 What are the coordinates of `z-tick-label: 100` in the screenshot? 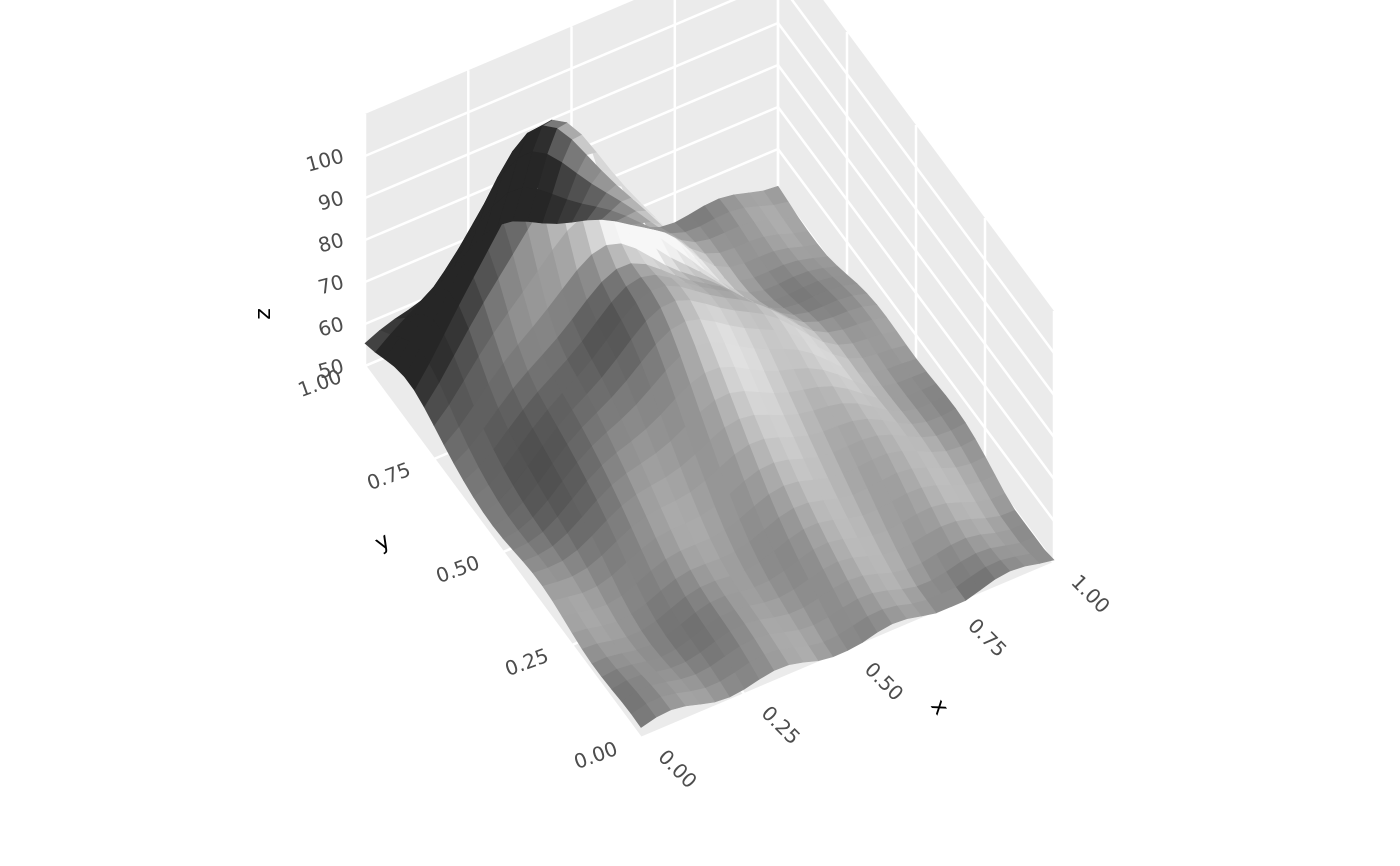 It's located at (324, 160).